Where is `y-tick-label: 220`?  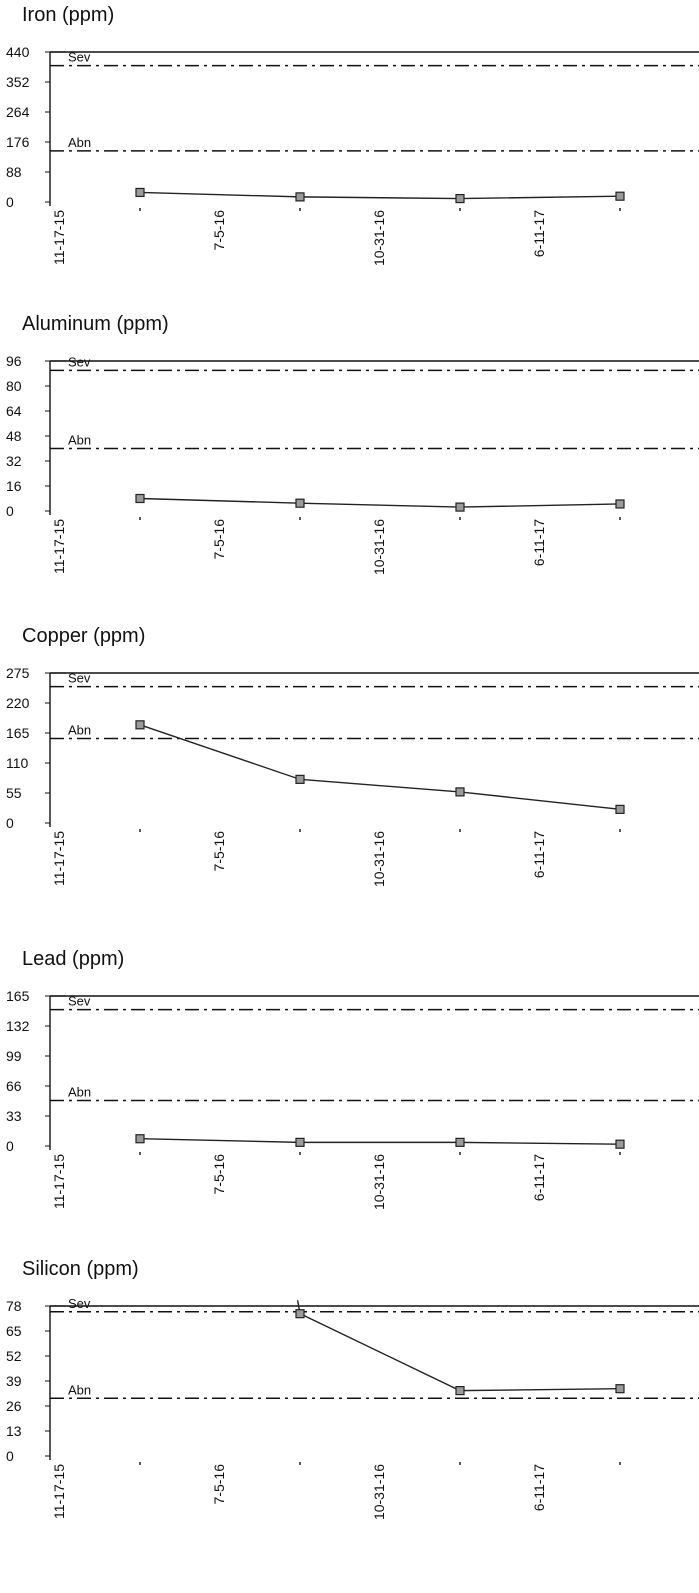
y-tick-label: 220 is located at coordinates (18, 703).